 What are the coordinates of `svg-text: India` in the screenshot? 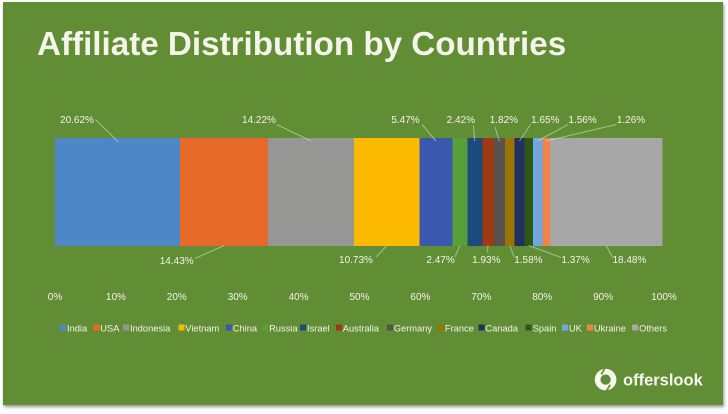 It's located at (77, 329).